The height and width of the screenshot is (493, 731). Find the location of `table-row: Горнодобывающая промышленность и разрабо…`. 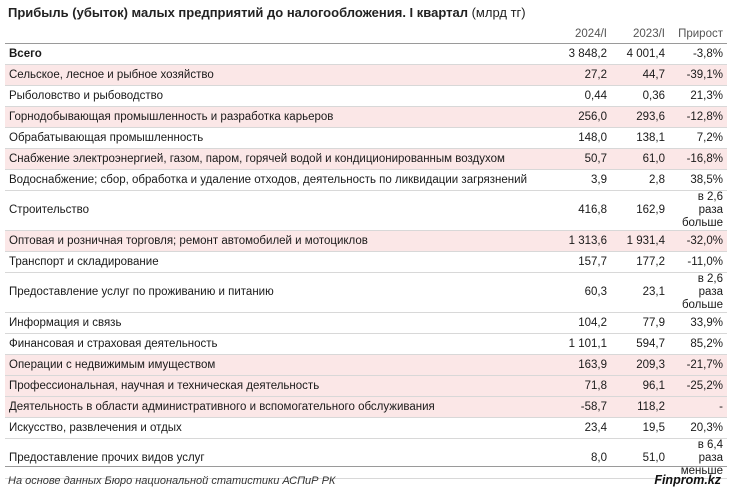

table-row: Горнодобывающая промышленность и разрабо… is located at coordinates (366, 117).